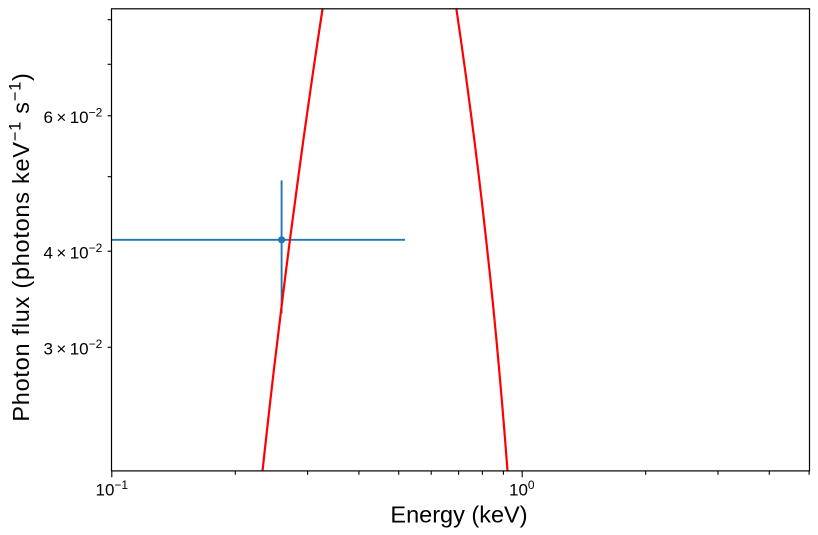 The height and width of the screenshot is (535, 818). What do you see at coordinates (21, 246) in the screenshot?
I see `svg-text:Photon flux (photons keV−1 s−1: Photon flux (photons keV−1 s−1)` at bounding box center [21, 246].